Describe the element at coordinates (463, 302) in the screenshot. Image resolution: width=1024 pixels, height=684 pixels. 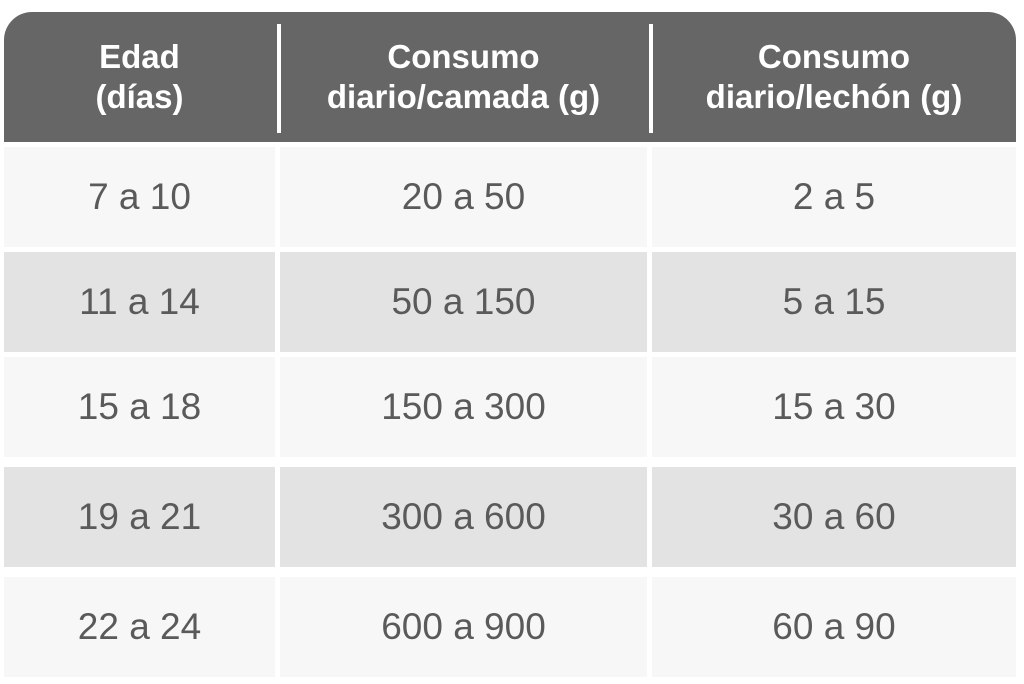
I see `cell-litter: 50 a 150` at that location.